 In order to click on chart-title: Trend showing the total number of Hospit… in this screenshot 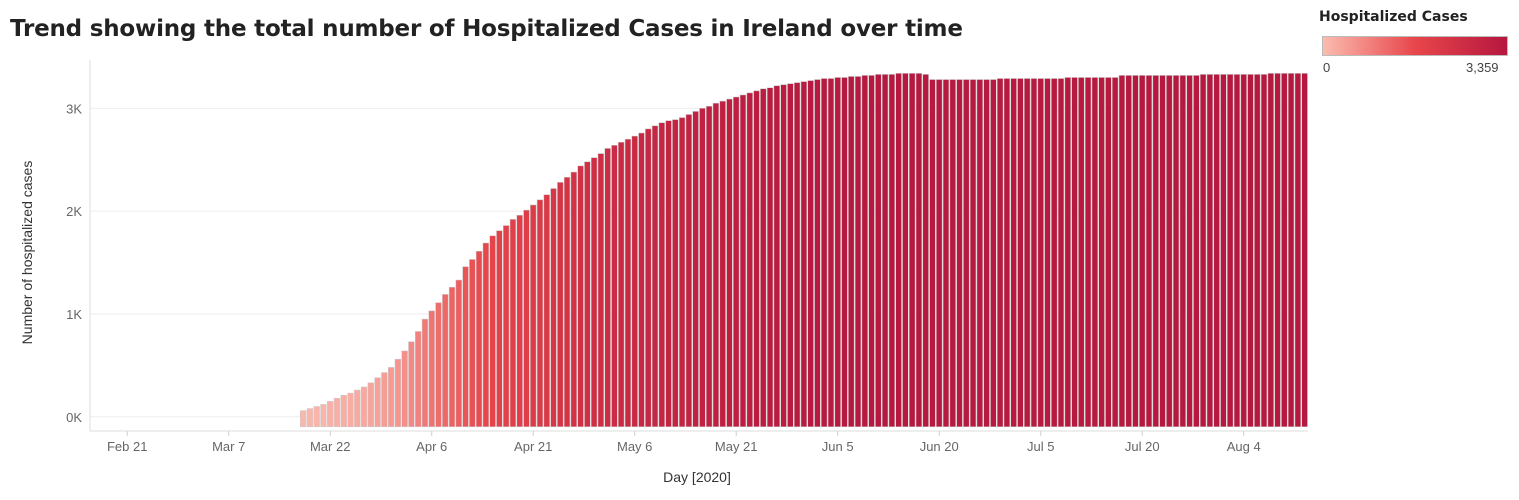, I will do `click(486, 29)`.